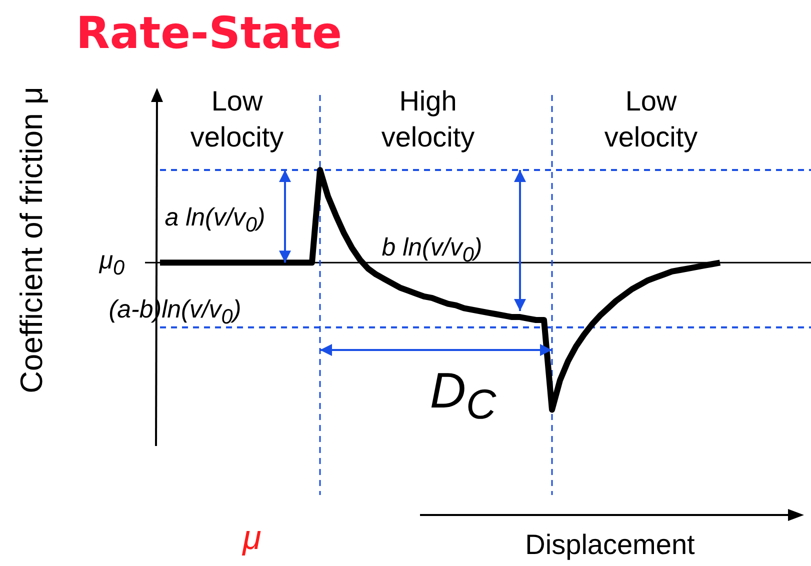 This screenshot has width=811, height=566. Describe the element at coordinates (32, 240) in the screenshot. I see `y-axis-title: Coefficient of friction μ` at that location.